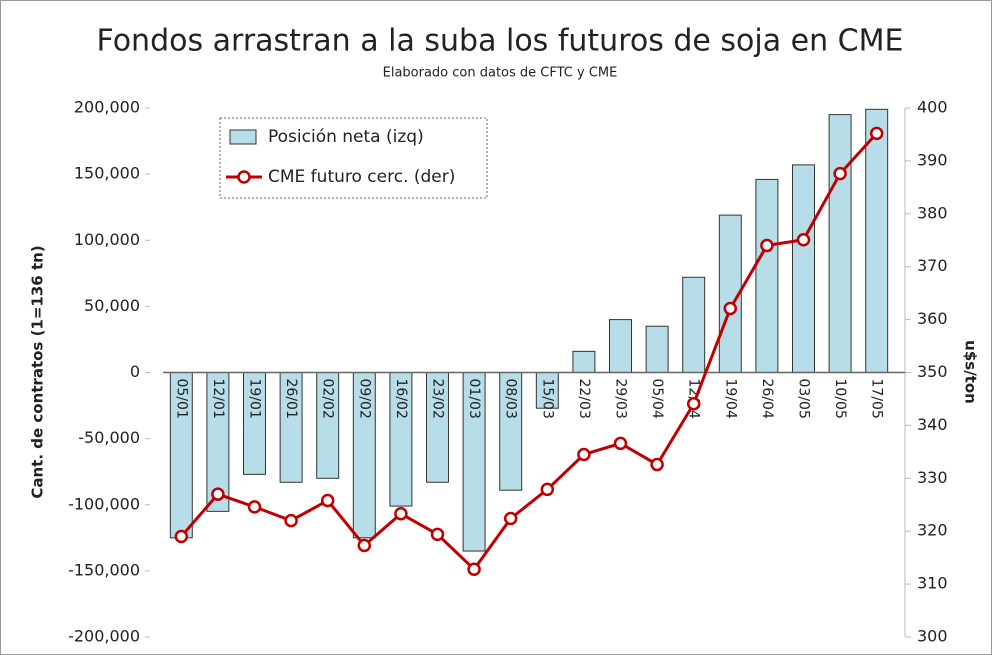 This screenshot has width=992, height=655. I want to click on x-tick-label: 17/05, so click(877, 399).